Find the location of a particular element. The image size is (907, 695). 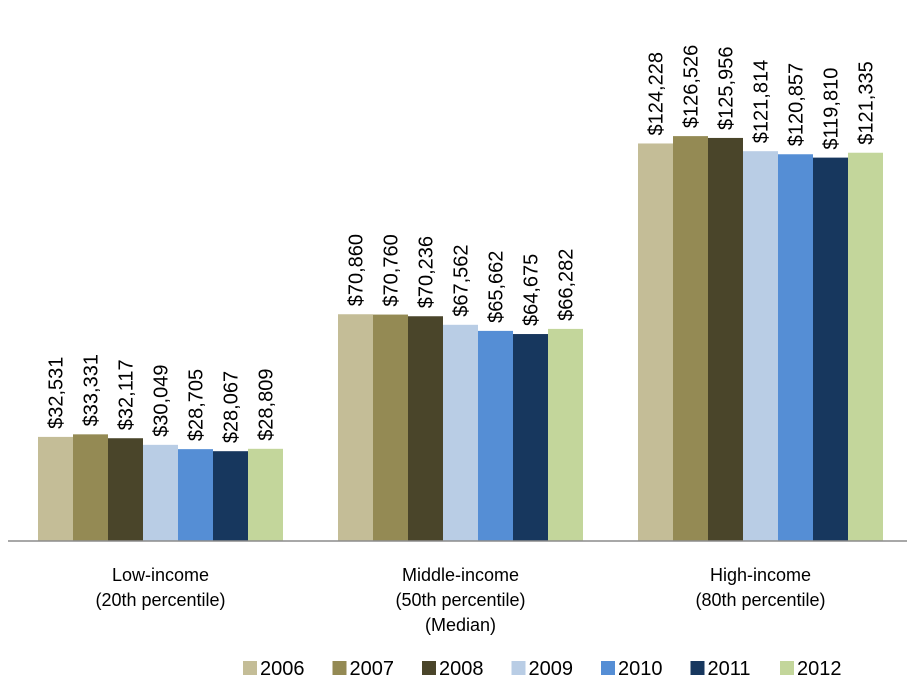

data-label-2008-1: $70,236 is located at coordinates (427, 272).